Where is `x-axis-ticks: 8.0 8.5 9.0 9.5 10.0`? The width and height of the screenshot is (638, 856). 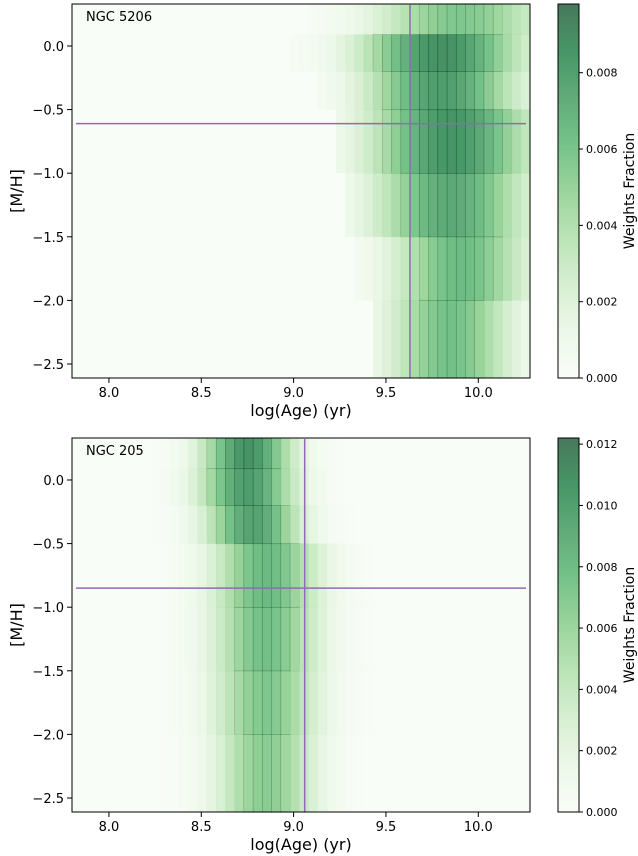
x-axis-ticks: 8.0 8.5 9.0 9.5 10.0 is located at coordinates (296, 823).